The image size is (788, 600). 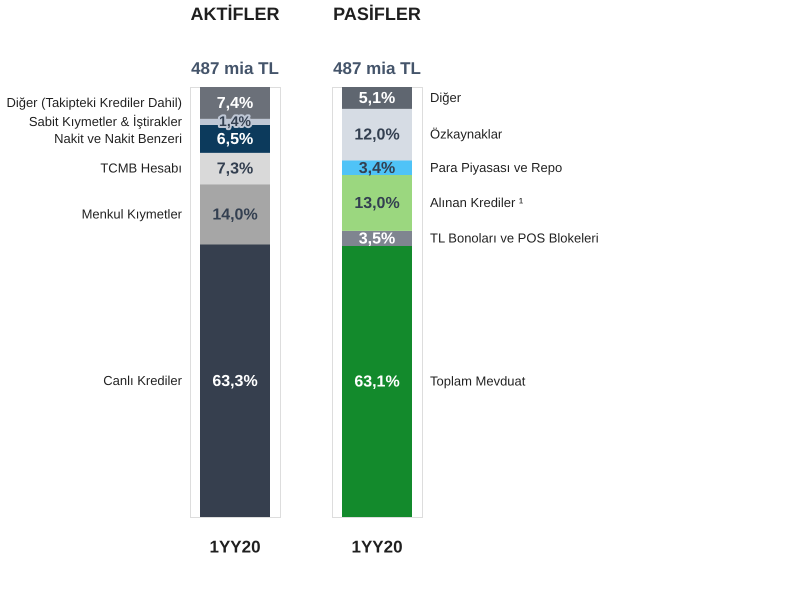 What do you see at coordinates (446, 97) in the screenshot?
I see `series-label: Diğer` at bounding box center [446, 97].